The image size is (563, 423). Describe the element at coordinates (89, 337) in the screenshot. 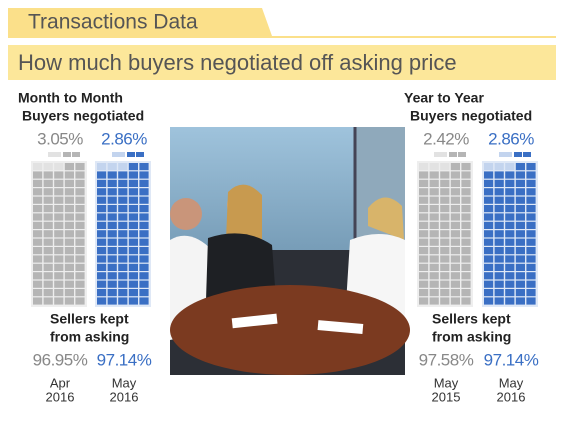

I see `sellers-label: from asking` at that location.